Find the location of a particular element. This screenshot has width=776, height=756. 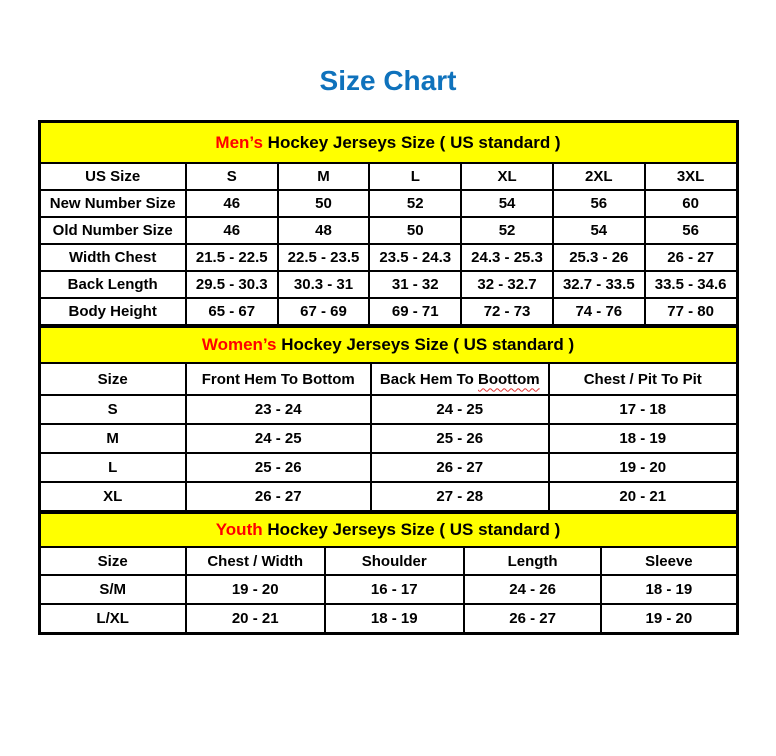

table-row: New Number Size 46 50 52 54 56 60 is located at coordinates (388, 203).